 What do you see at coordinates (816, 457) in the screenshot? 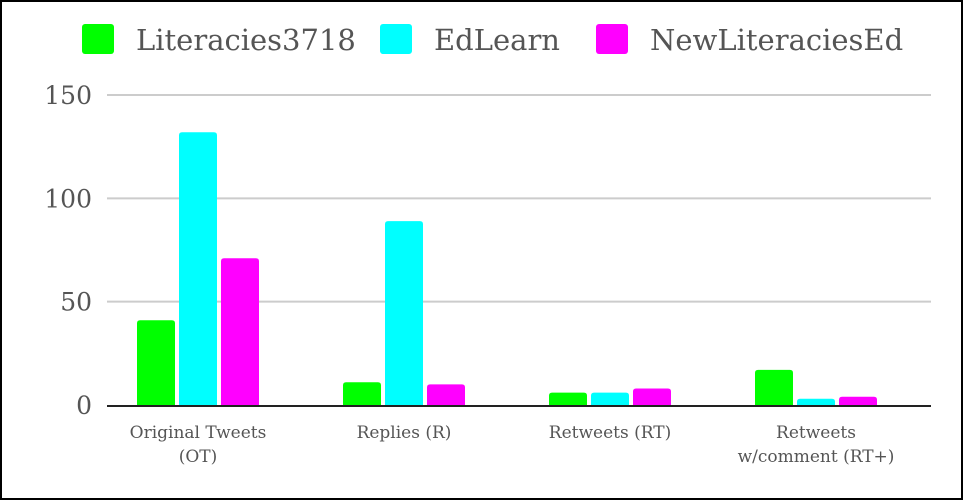
I see `x-tick-label: w/comment (RT+)` at bounding box center [816, 457].